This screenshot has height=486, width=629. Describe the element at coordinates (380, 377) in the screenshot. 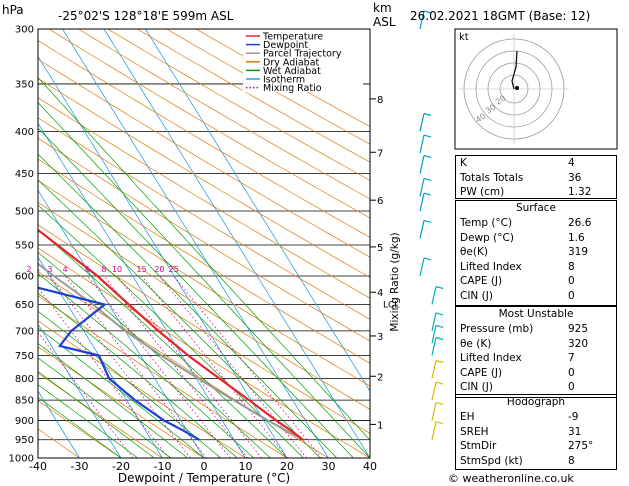

I see `km-tick-label: 2` at that location.